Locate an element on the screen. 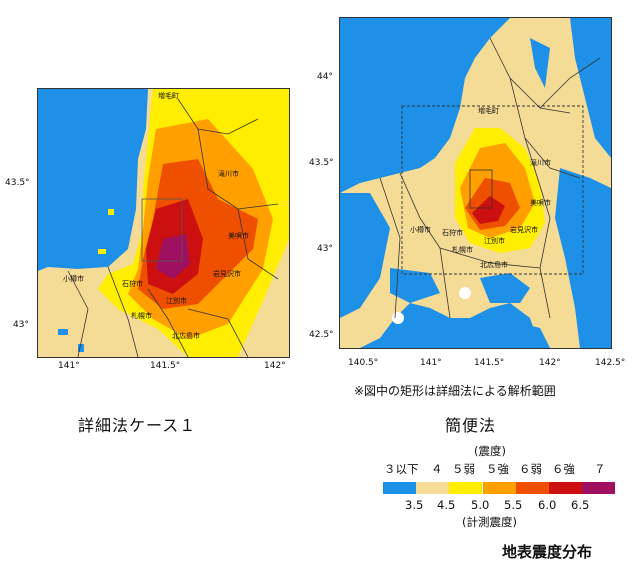 The image size is (634, 565). simple-lon-tick: 141° is located at coordinates (431, 363).